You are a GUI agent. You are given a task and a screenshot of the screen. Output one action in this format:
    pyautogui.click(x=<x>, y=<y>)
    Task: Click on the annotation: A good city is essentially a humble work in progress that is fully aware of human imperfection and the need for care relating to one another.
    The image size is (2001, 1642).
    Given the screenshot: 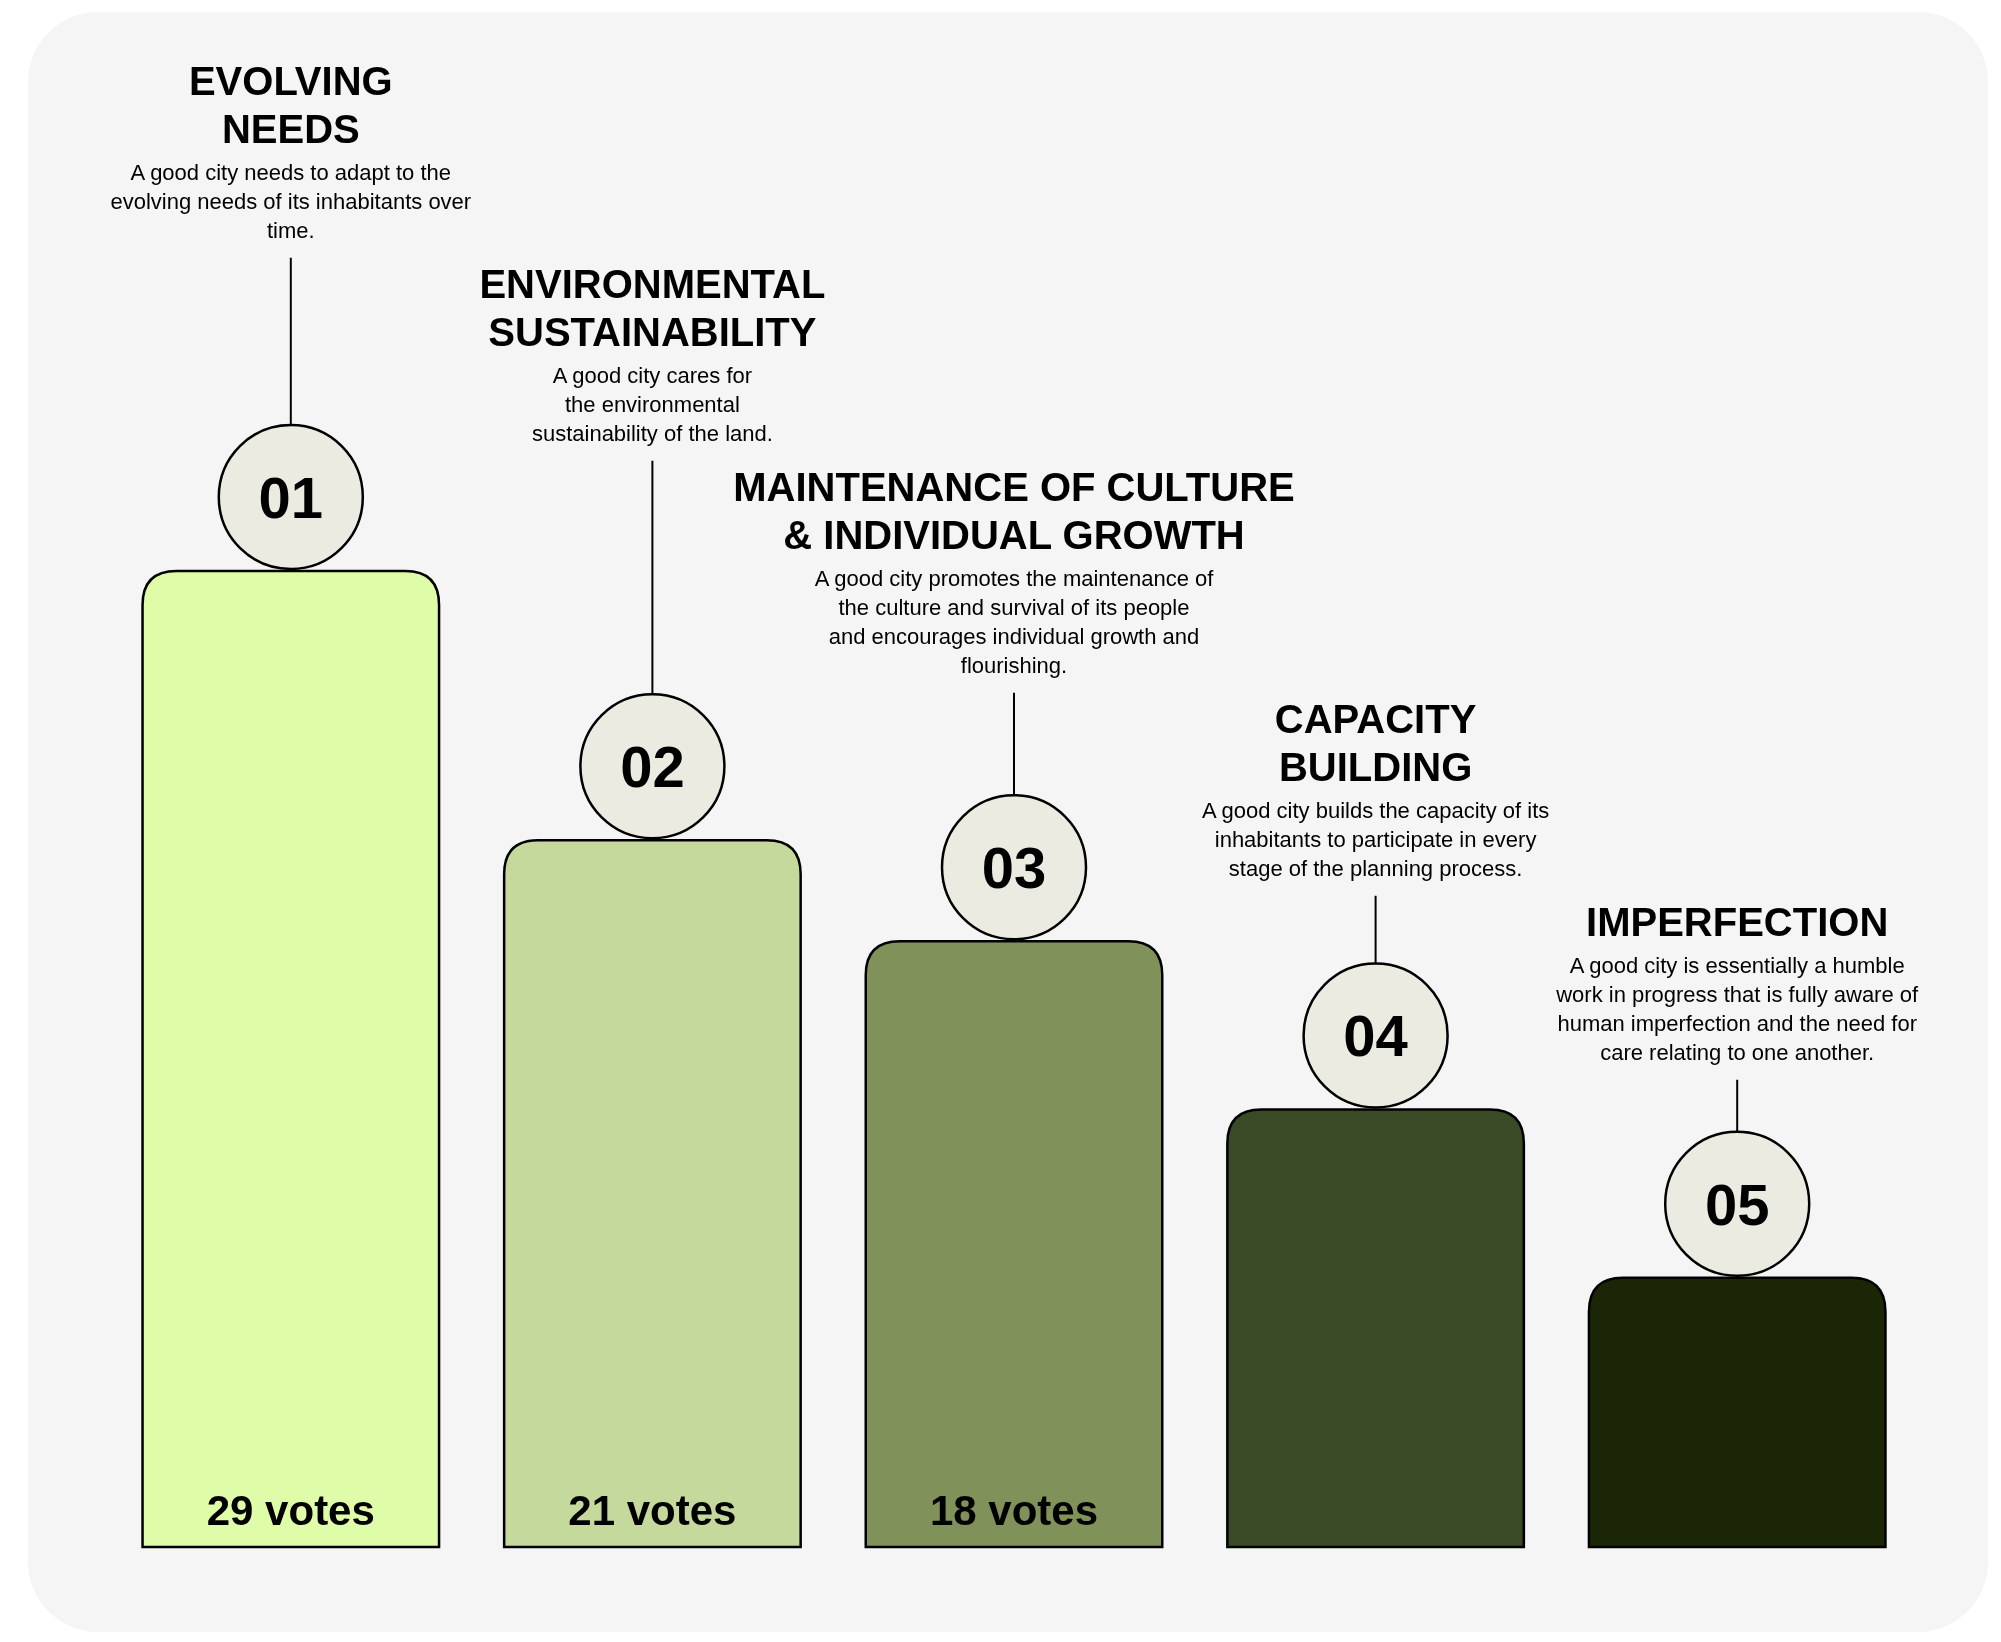 What is the action you would take?
    pyautogui.click(x=1737, y=1008)
    